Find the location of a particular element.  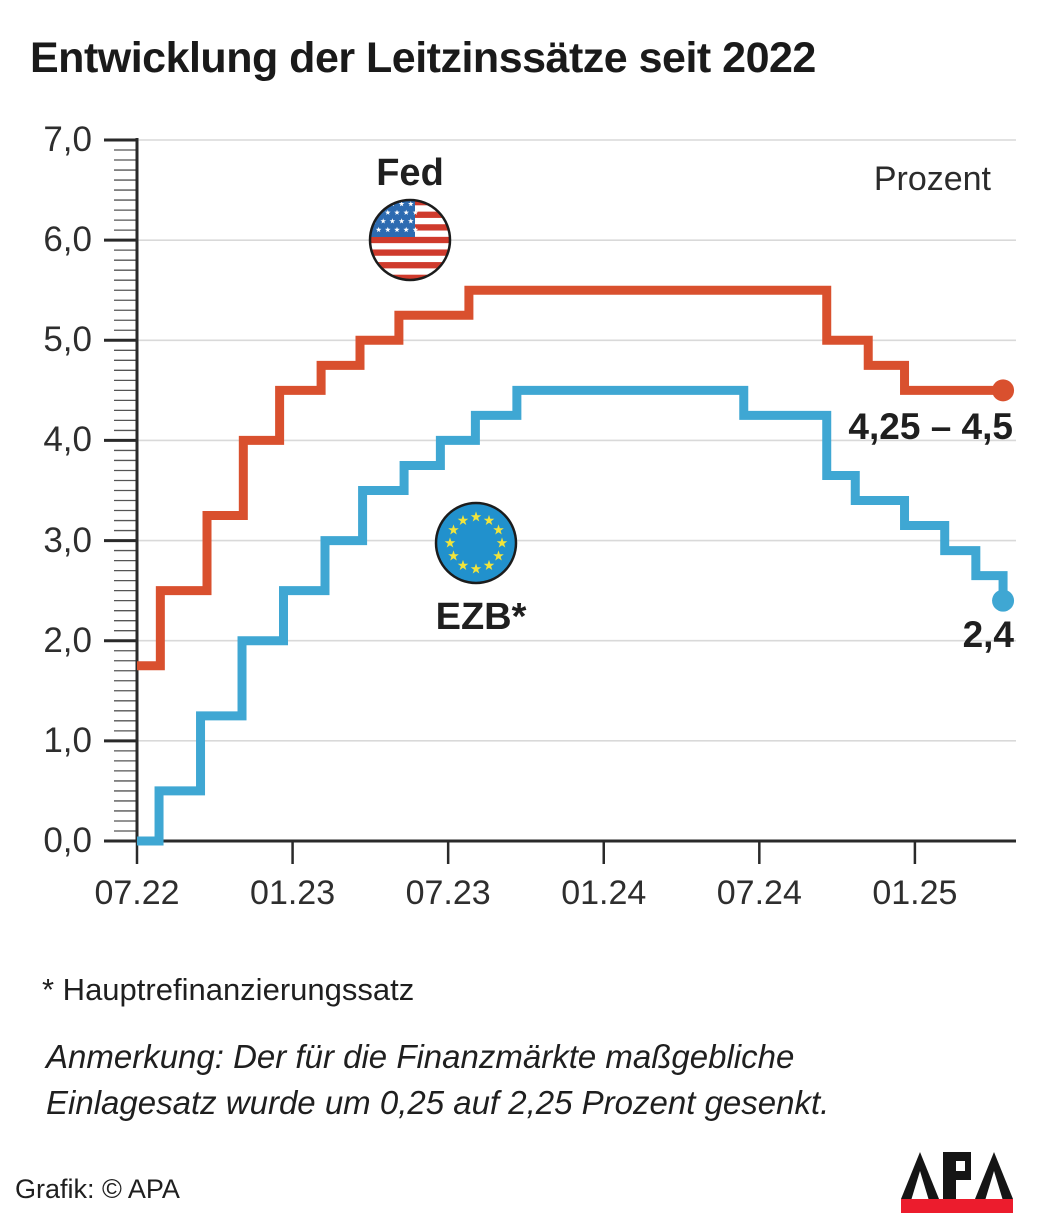

apa-logo is located at coordinates (957, 1182).